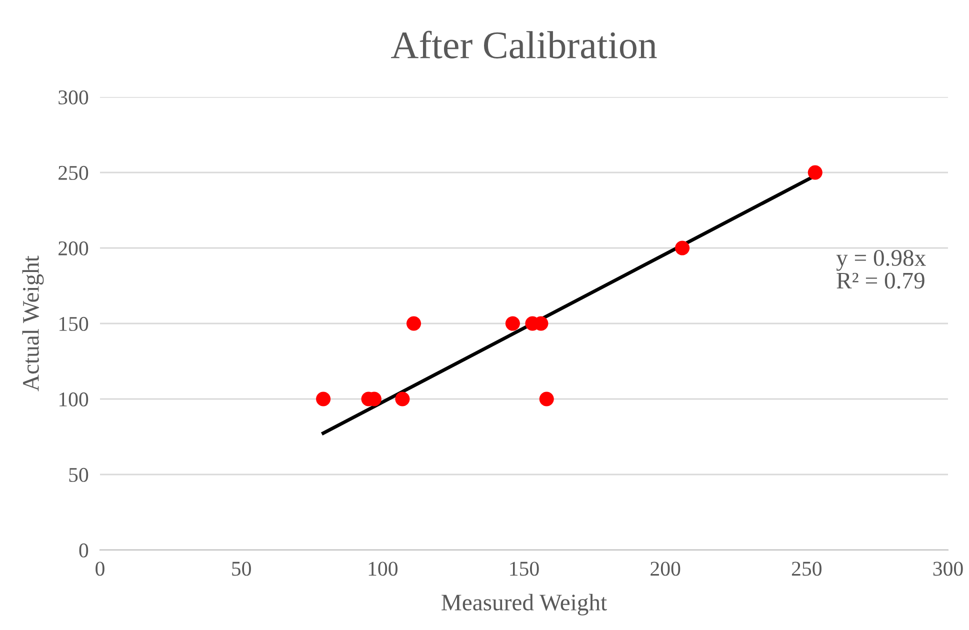  What do you see at coordinates (948, 569) in the screenshot?
I see `x-tick-label: 300` at bounding box center [948, 569].